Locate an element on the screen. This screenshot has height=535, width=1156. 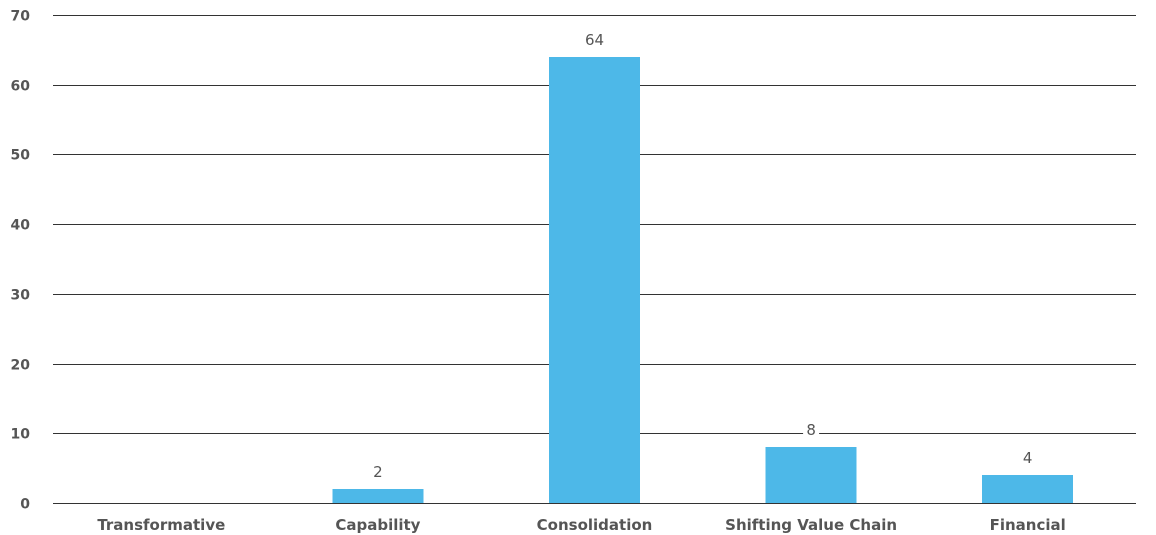
y-tick-label: 70 is located at coordinates (21, 17).